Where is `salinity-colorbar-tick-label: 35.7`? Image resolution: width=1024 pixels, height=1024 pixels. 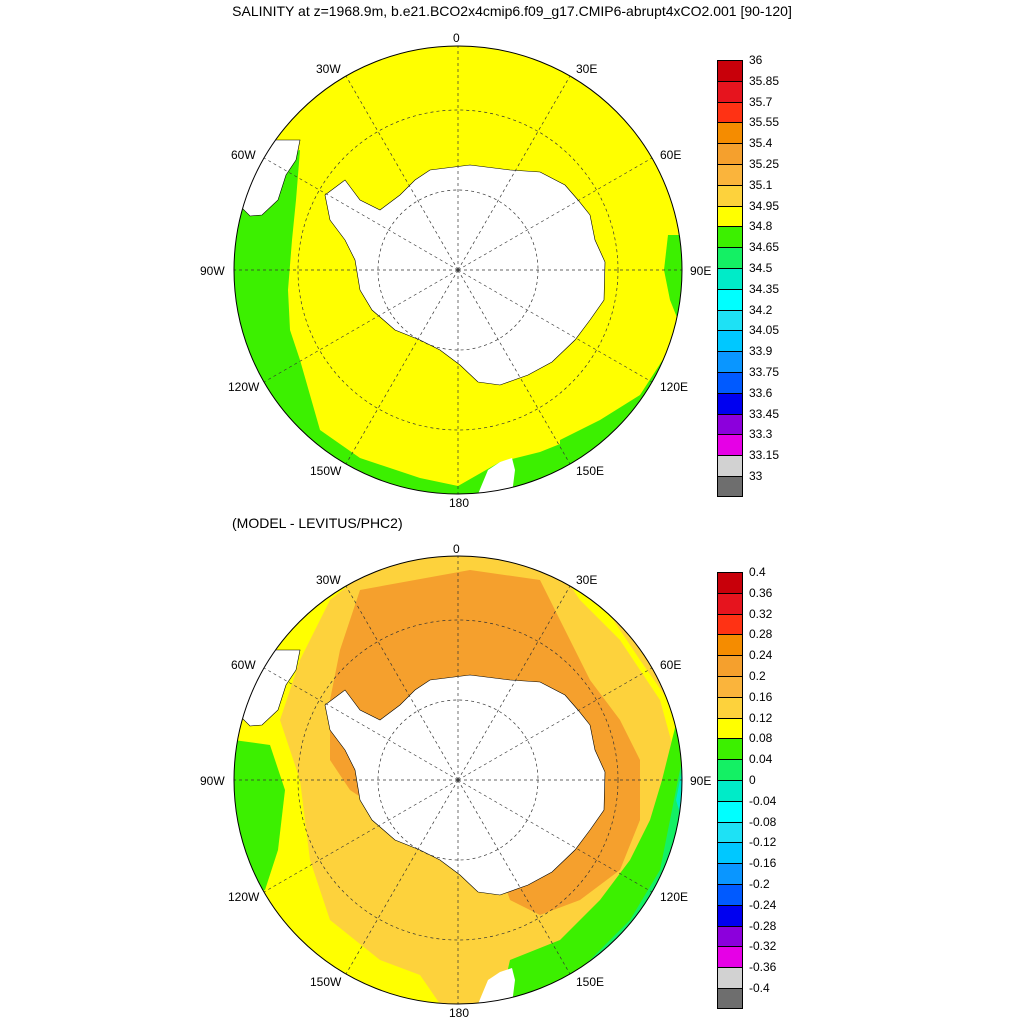
salinity-colorbar-tick-label: 35.7 is located at coordinates (761, 101).